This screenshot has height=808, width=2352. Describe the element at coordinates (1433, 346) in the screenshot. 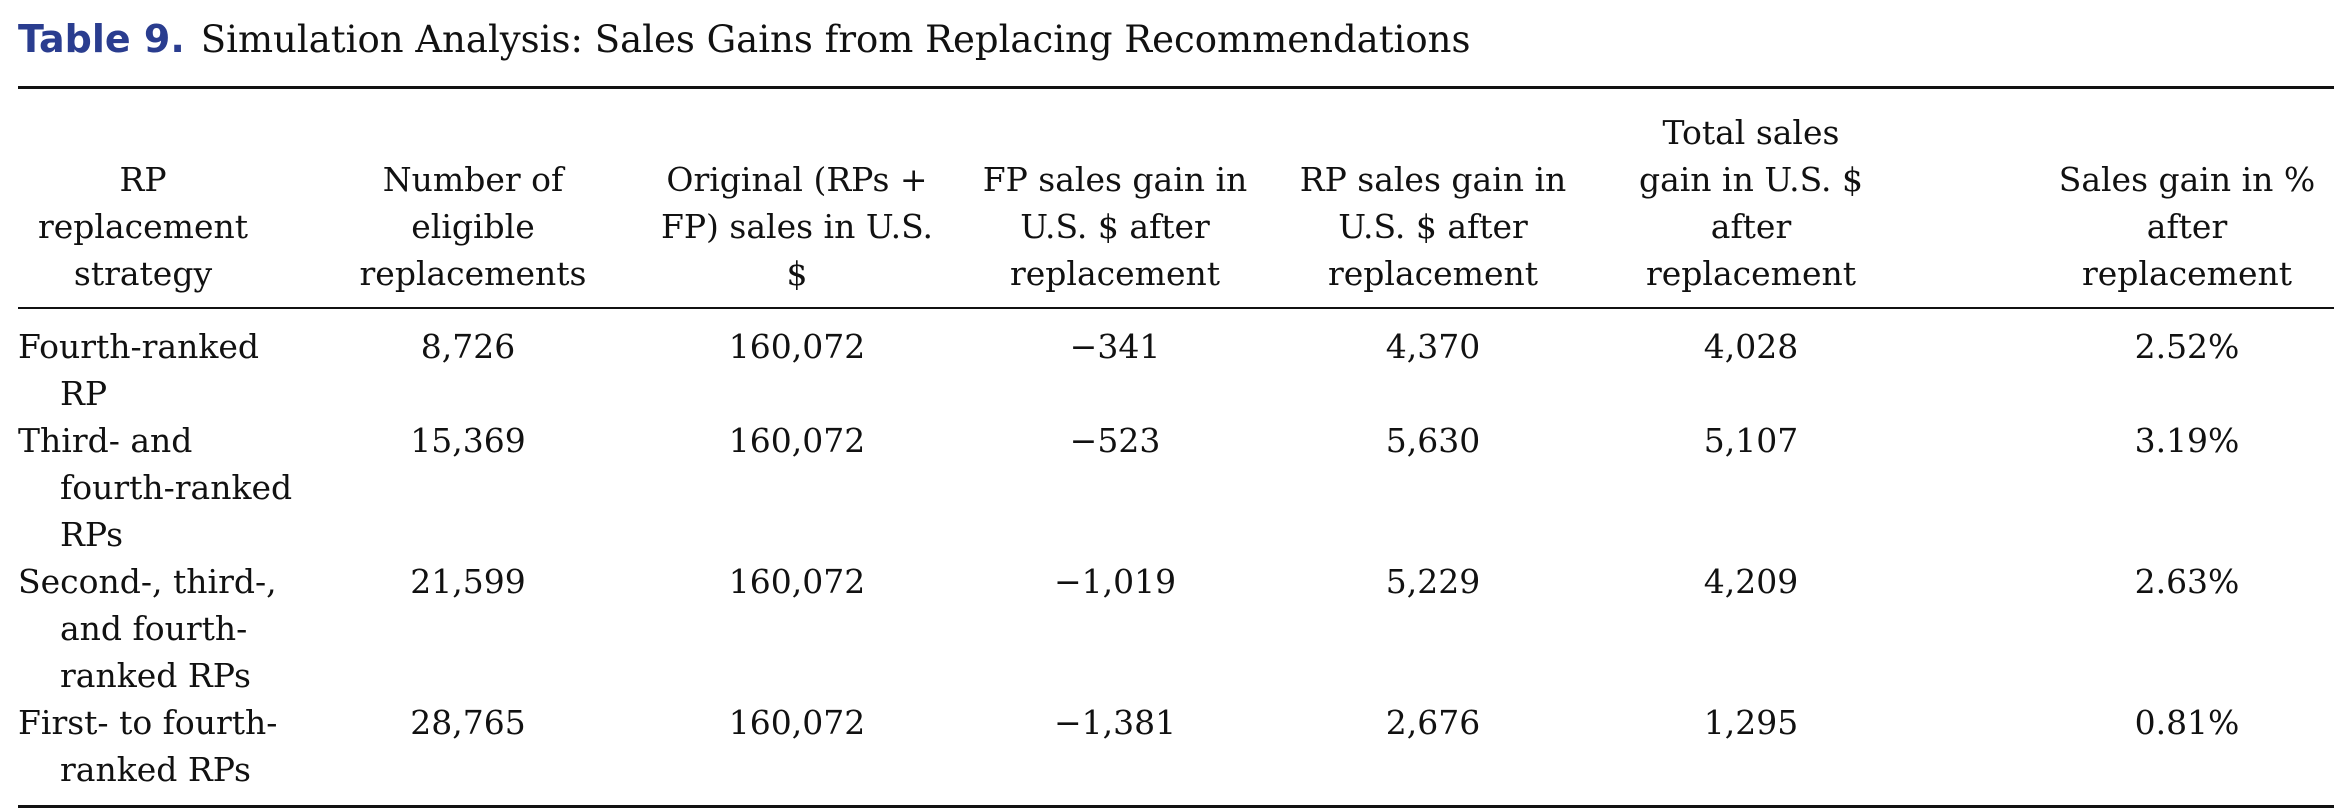

I see `cell-rp-gain: 4,370` at that location.